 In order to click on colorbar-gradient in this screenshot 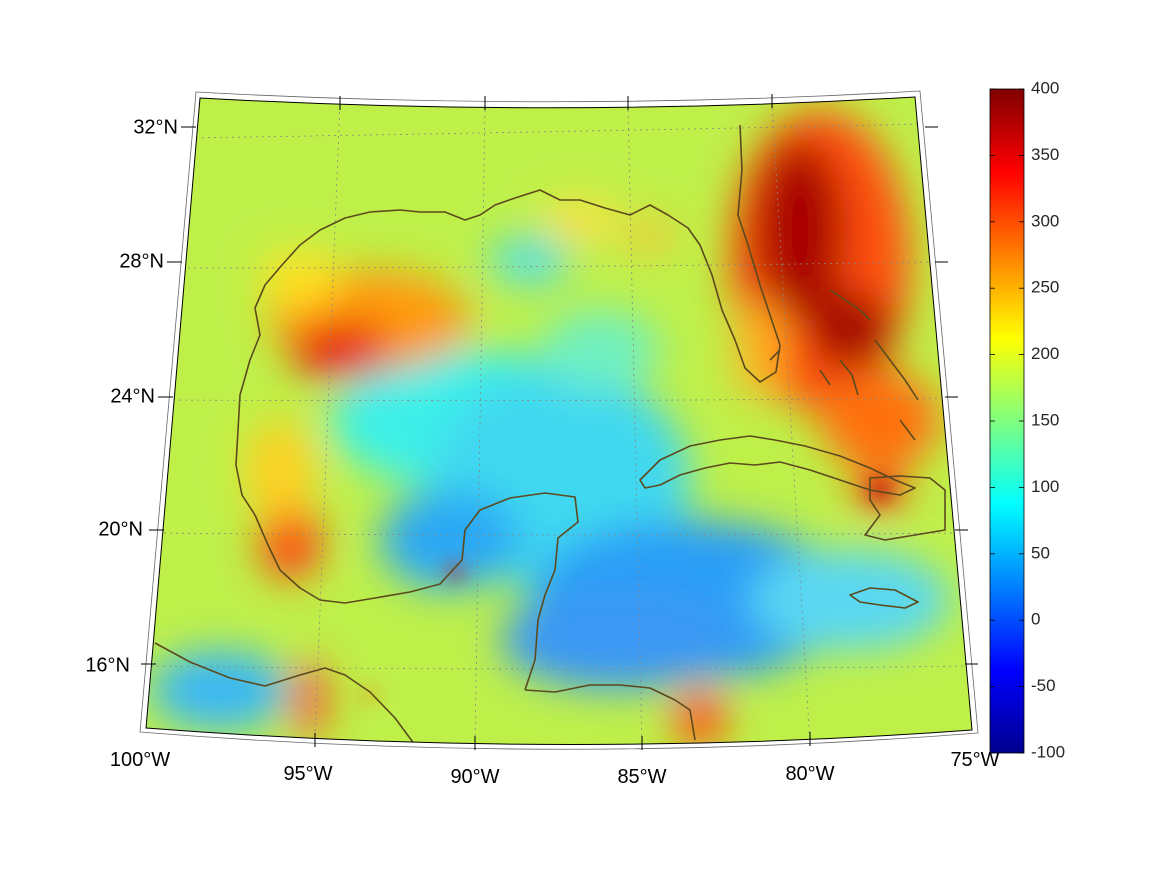, I will do `click(1007, 421)`.